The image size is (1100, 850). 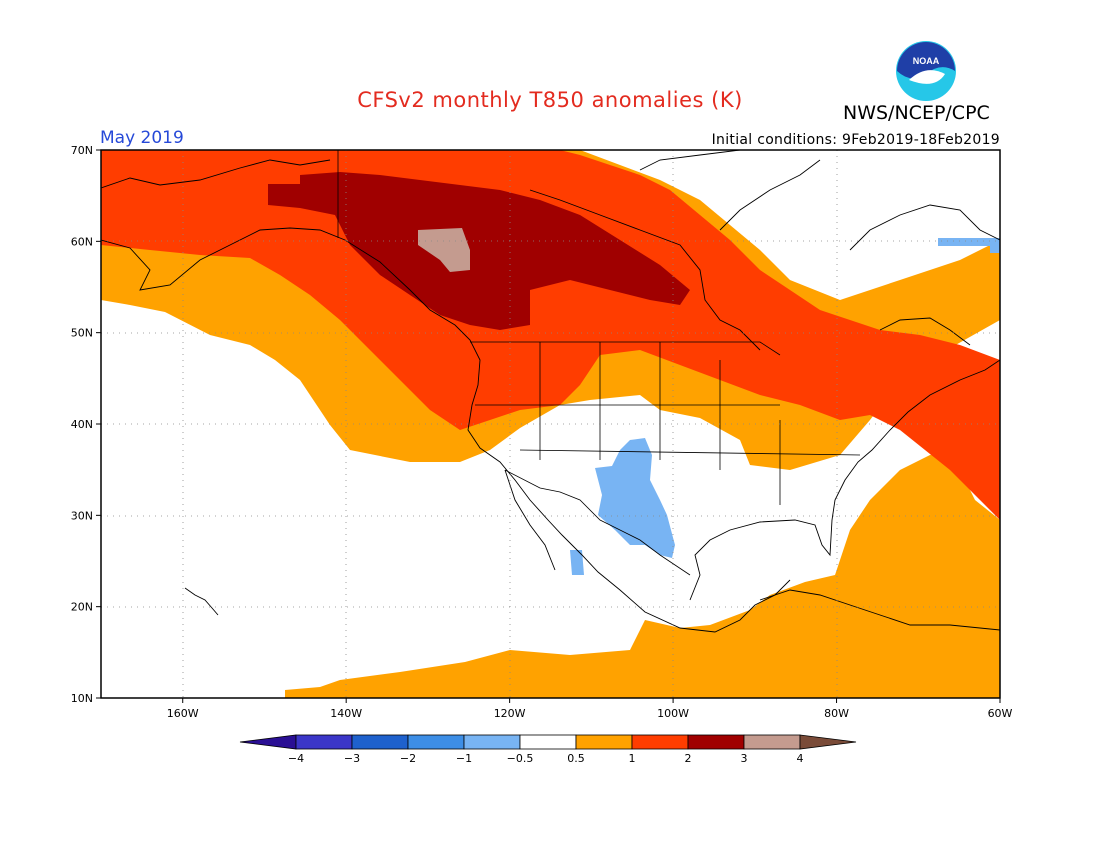 I want to click on noaa-logo-text: NOAA, so click(x=926, y=61).